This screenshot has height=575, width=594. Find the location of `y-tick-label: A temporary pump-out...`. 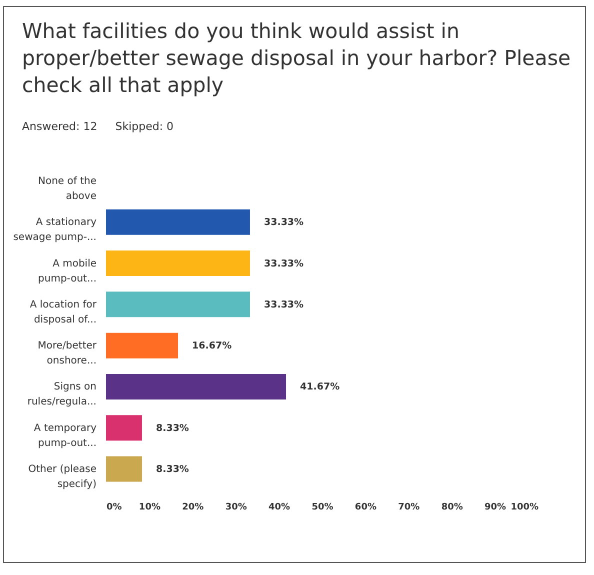

y-tick-label: A temporary pump-out... is located at coordinates (65, 435).